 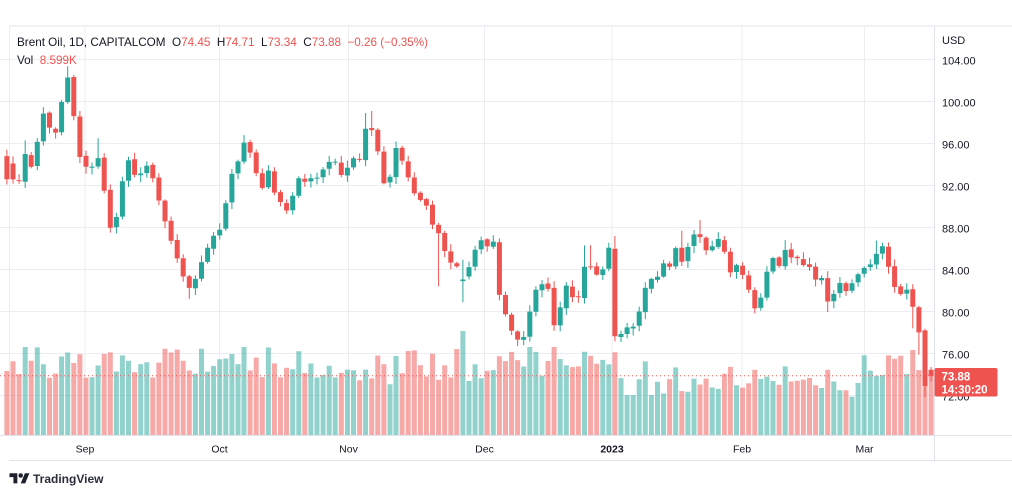 I want to click on svg-text: Vol 8.599K, so click(x=47, y=60).